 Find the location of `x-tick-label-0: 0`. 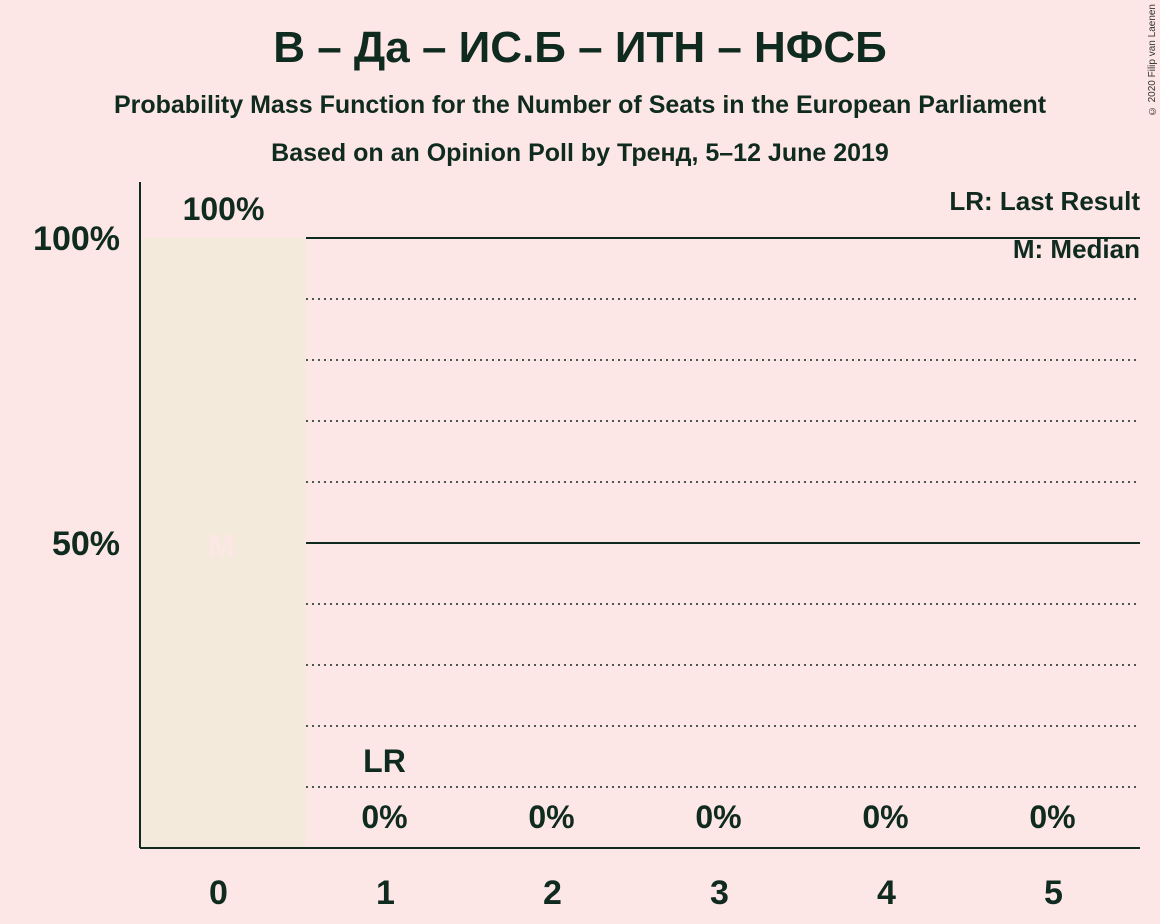

x-tick-label-0: 0 is located at coordinates (218, 893).